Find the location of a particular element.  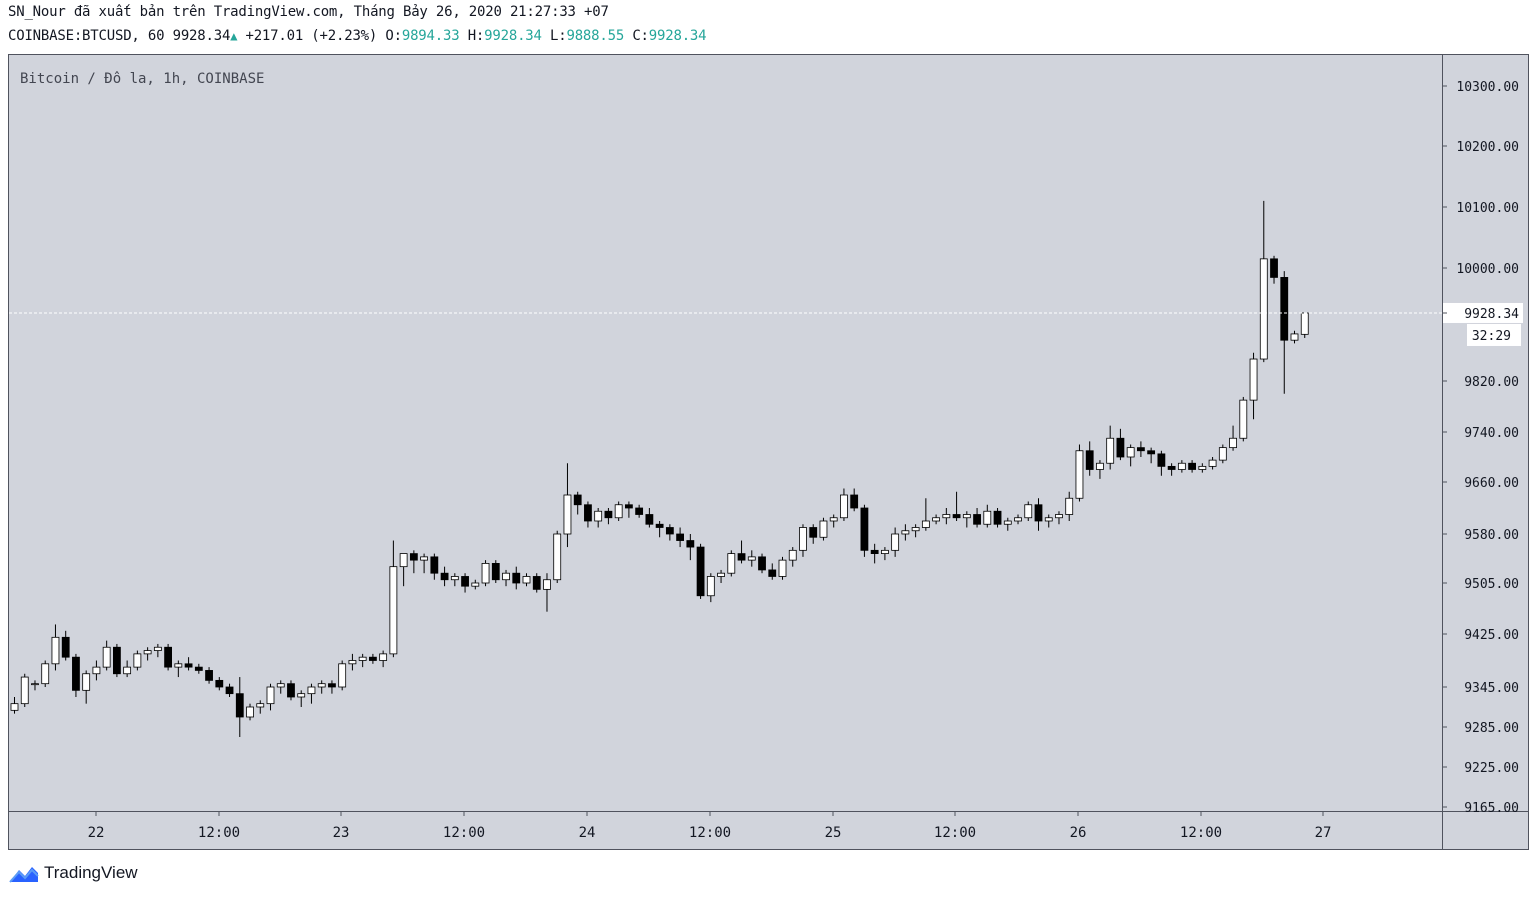

close-label: C: is located at coordinates (640, 36).